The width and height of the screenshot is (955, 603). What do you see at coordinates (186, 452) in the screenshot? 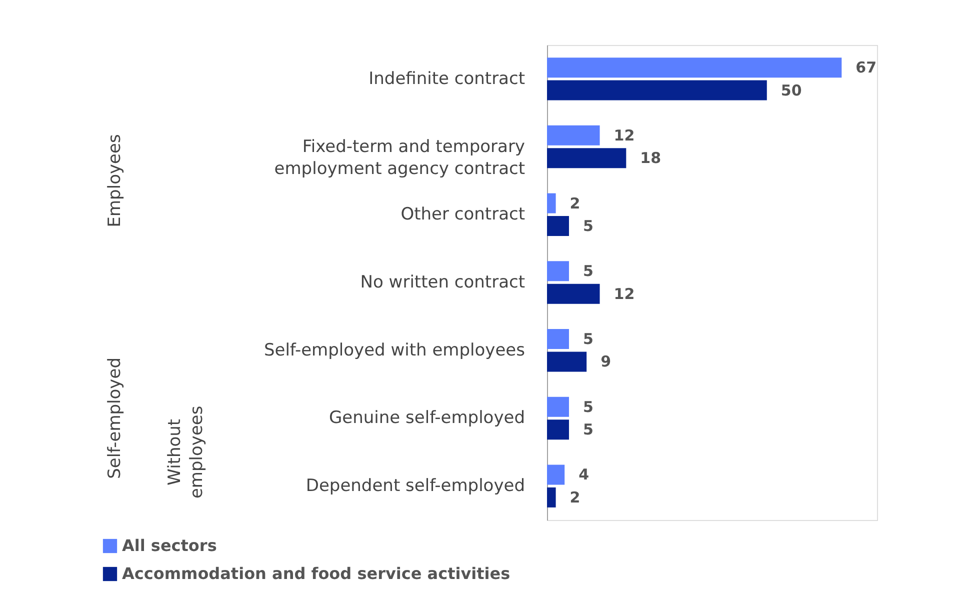
I see `text: Without employees` at bounding box center [186, 452].